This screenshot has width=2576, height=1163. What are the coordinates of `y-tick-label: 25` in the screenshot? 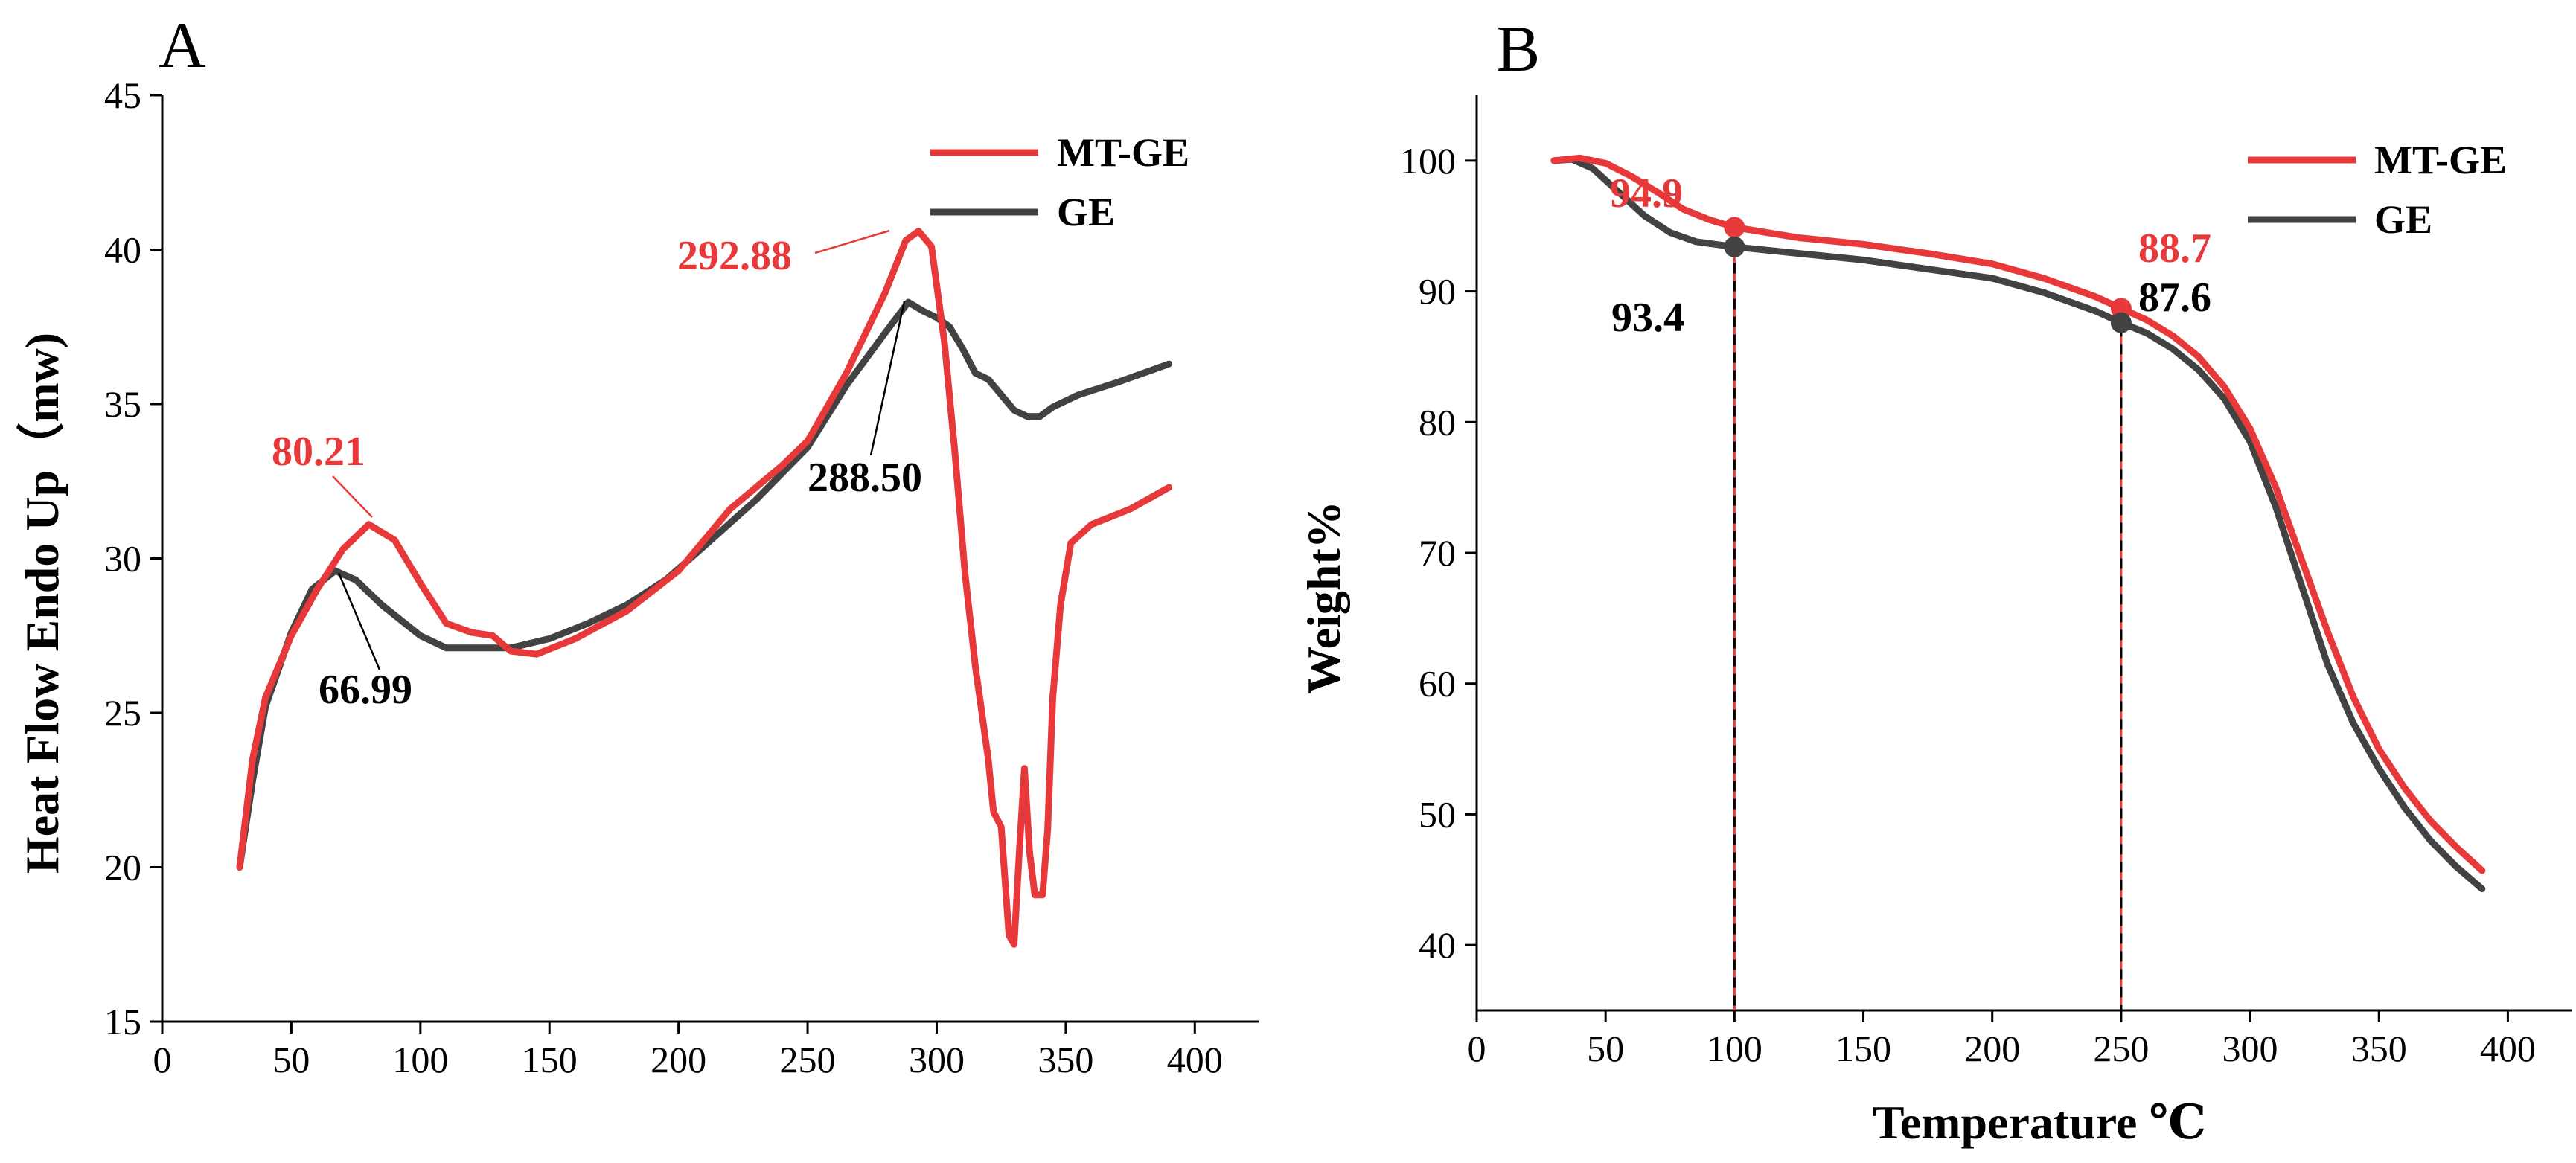 It's located at (122, 713).